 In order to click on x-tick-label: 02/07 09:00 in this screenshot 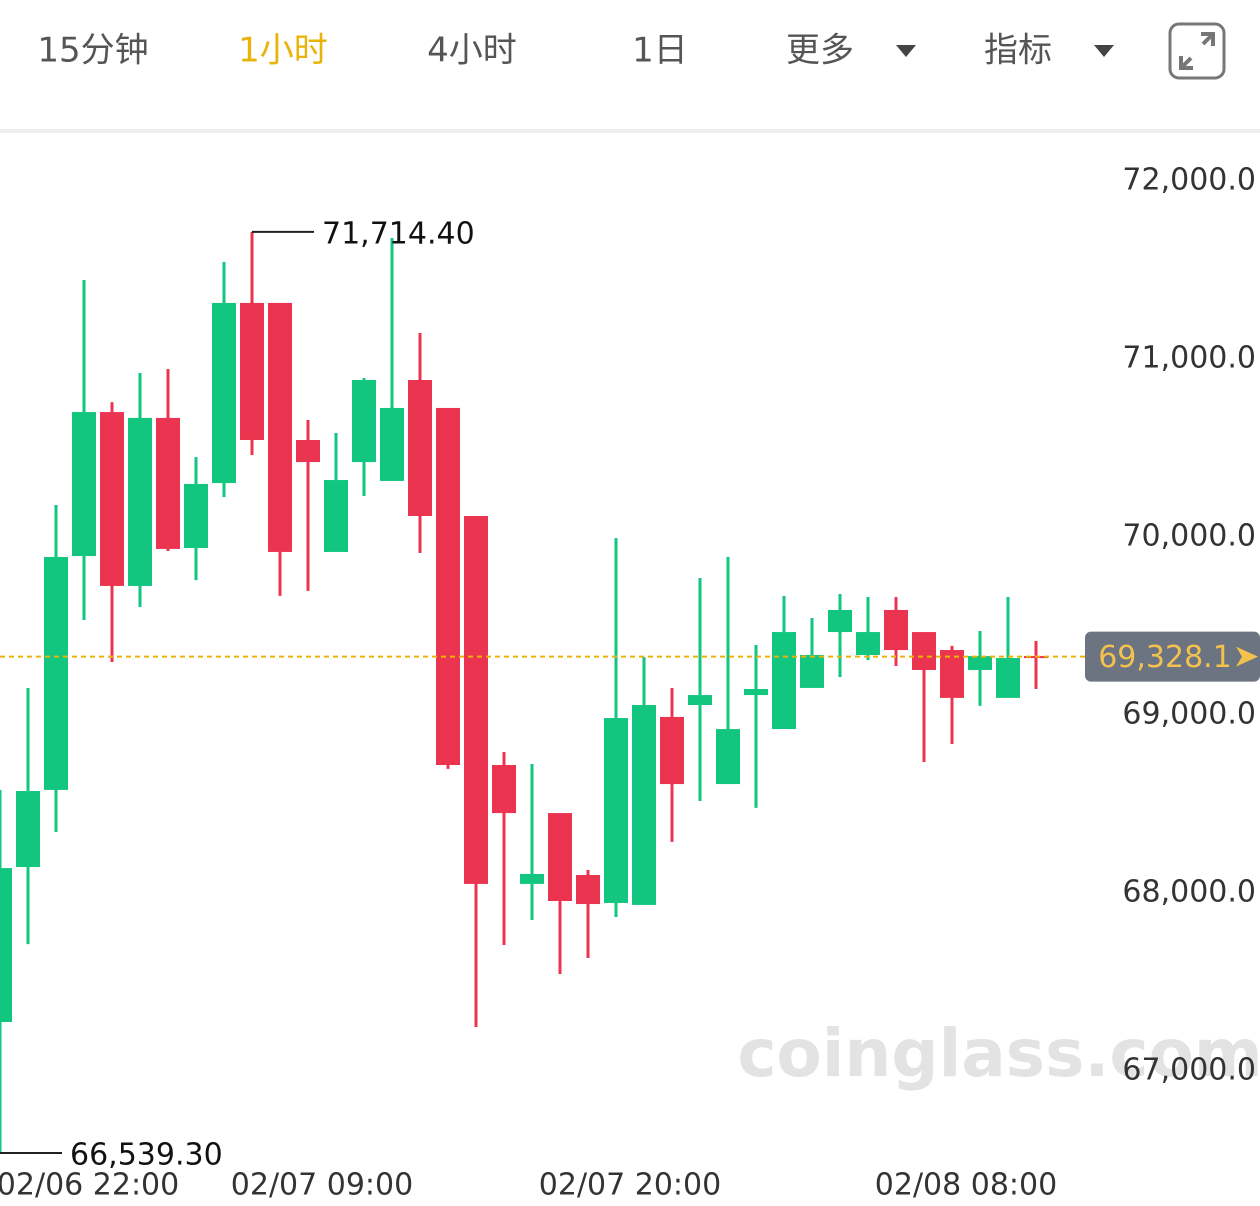, I will do `click(322, 1185)`.